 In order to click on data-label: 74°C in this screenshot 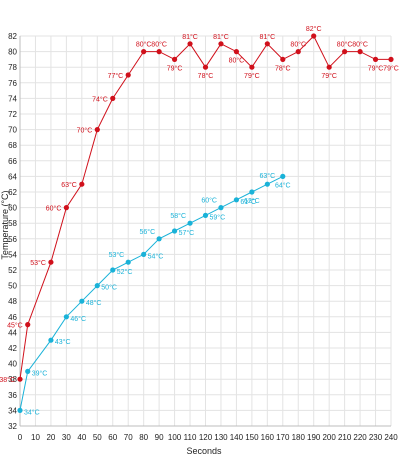, I will do `click(100, 99)`.